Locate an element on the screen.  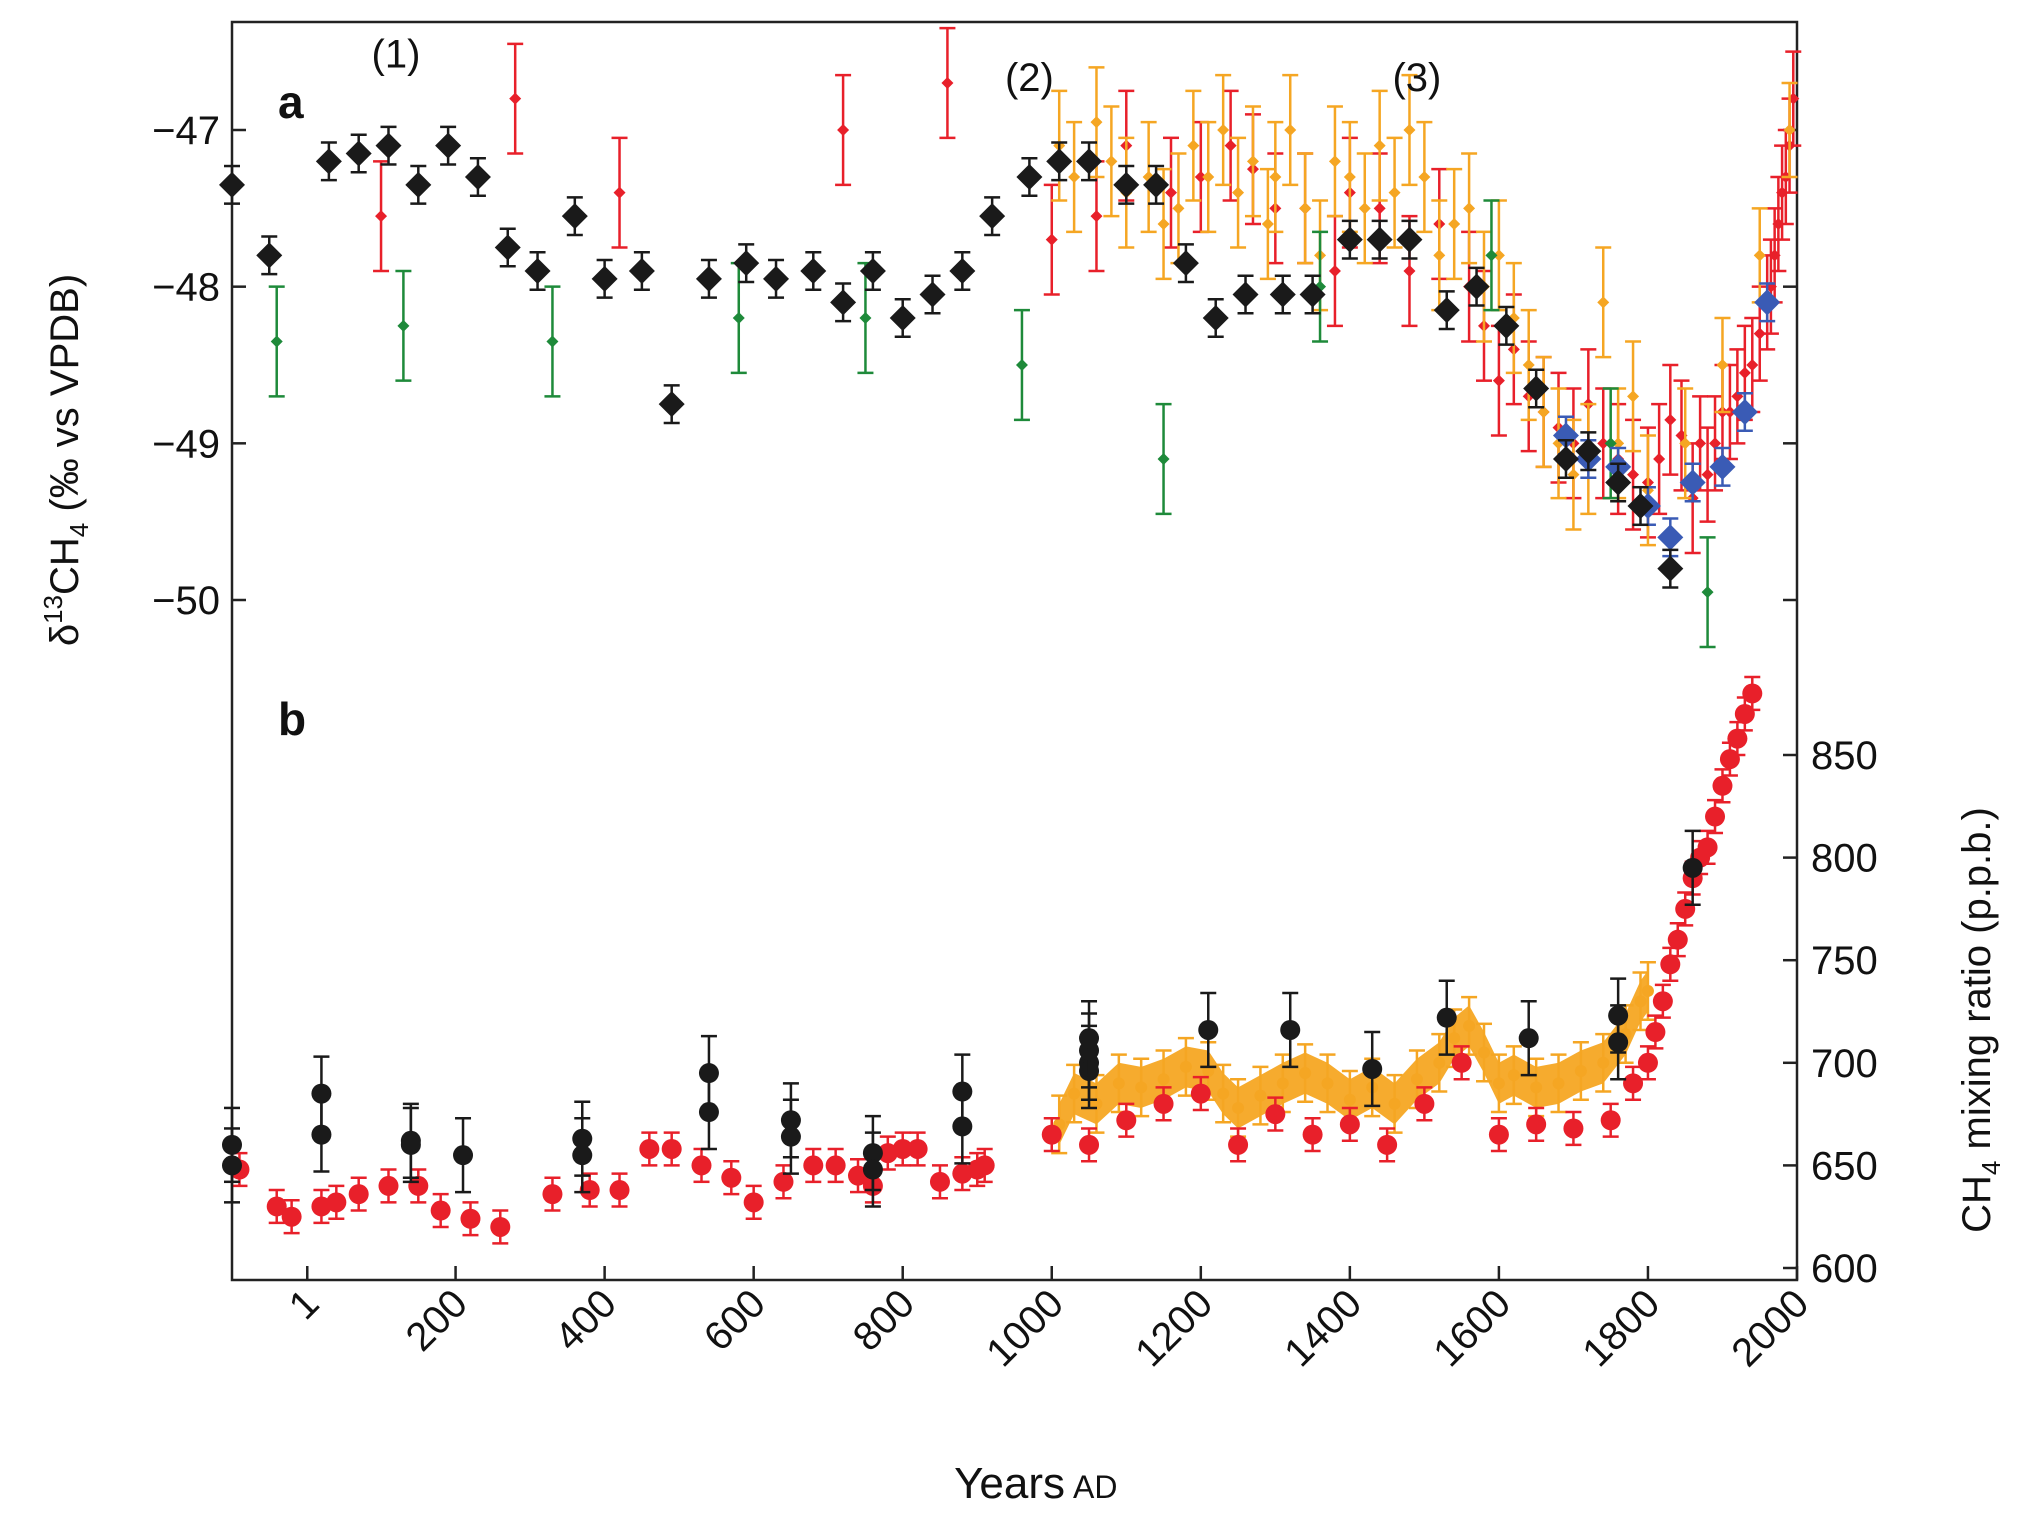
panel-letter-a: a is located at coordinates (291, 102).